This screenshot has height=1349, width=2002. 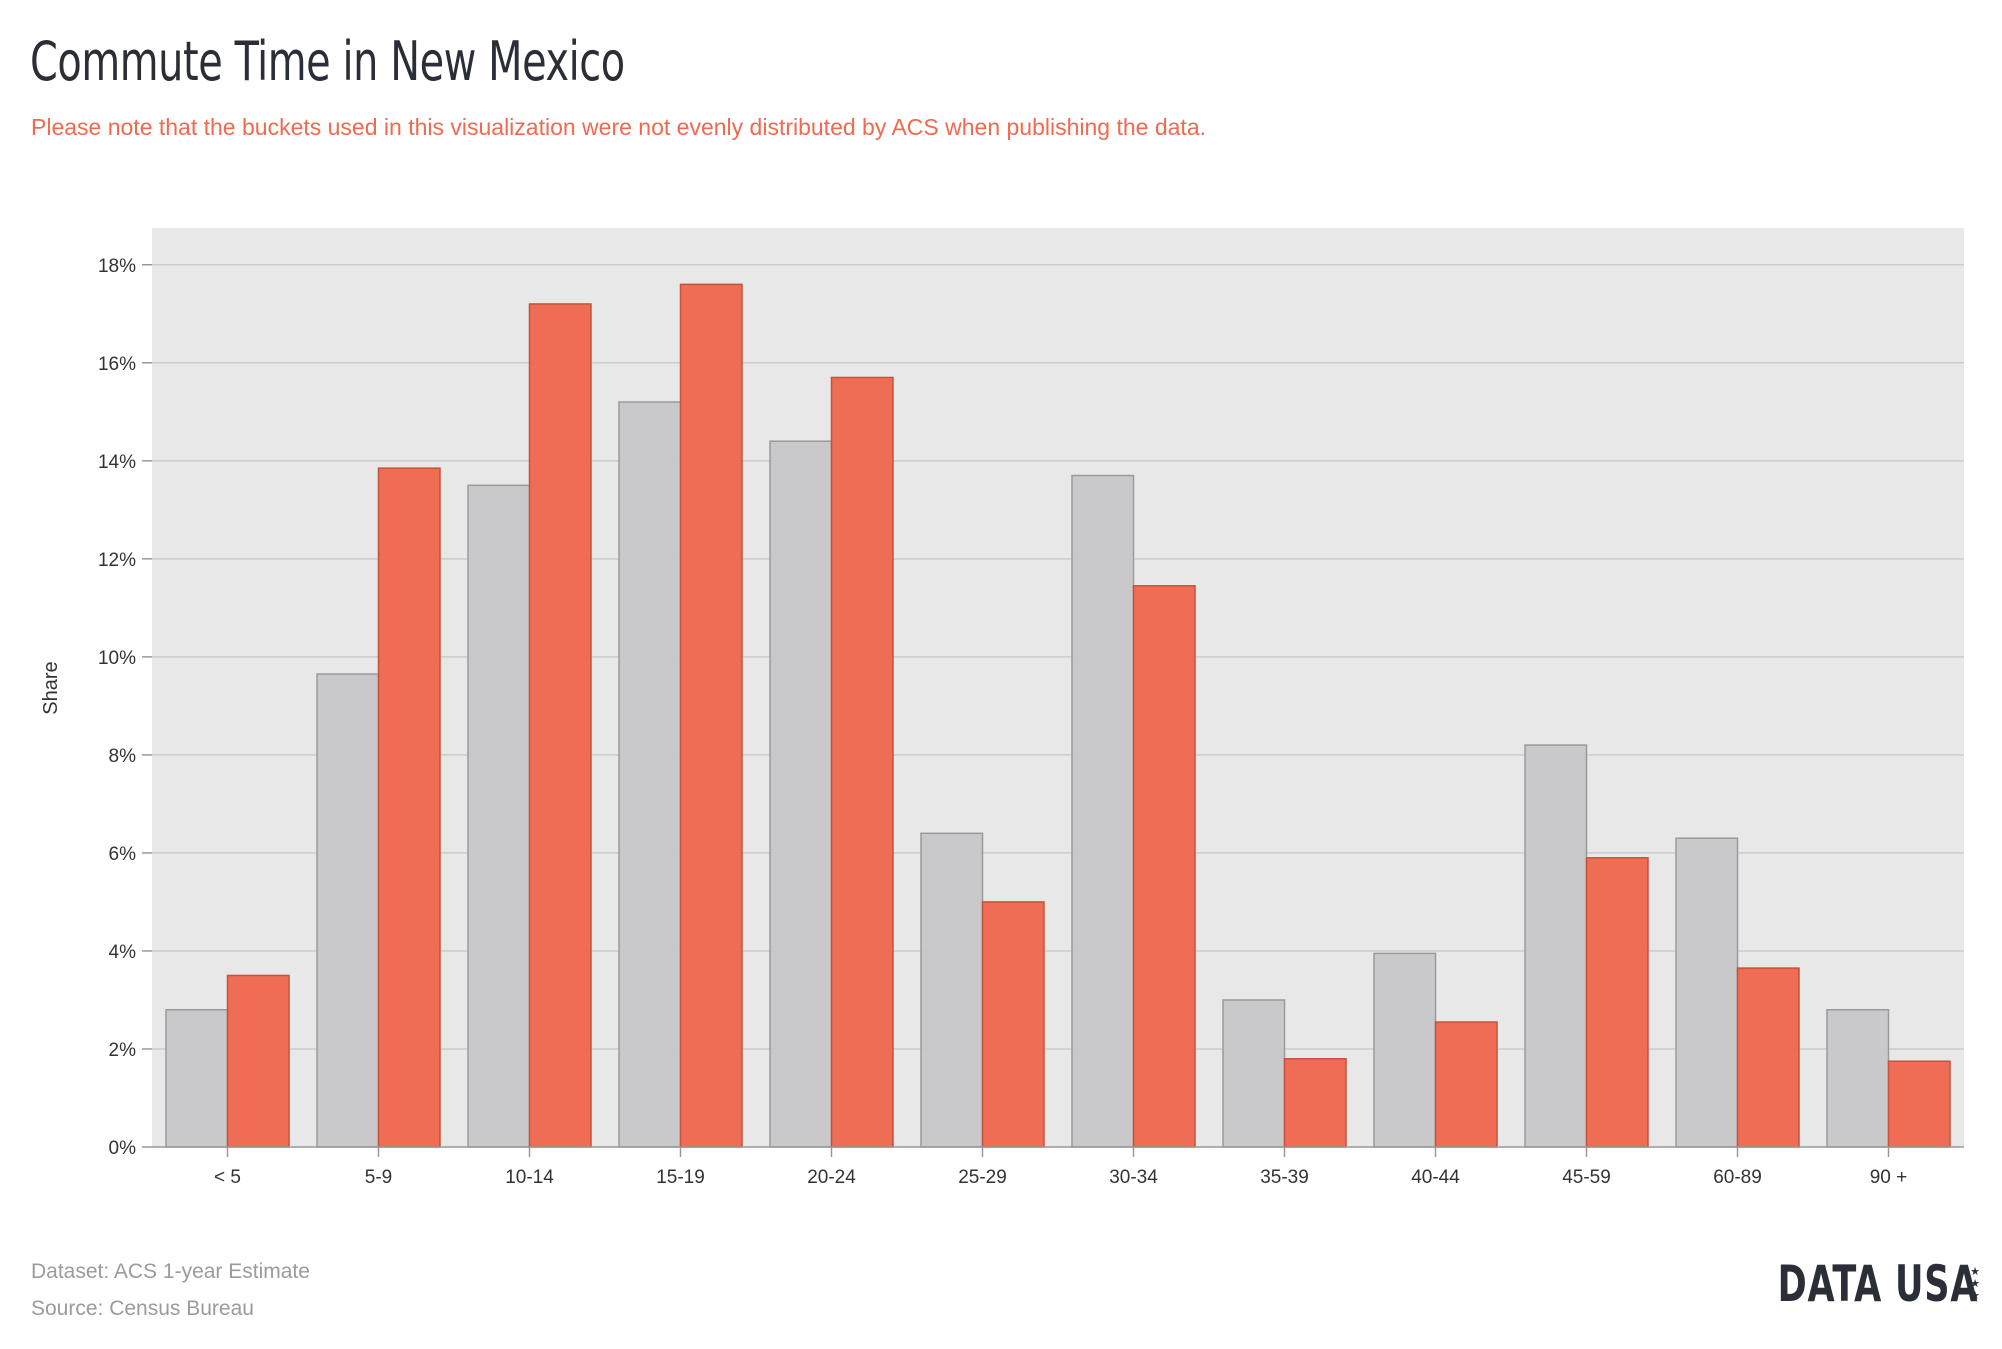 I want to click on x-tick-label: 60-89, so click(x=1737, y=1177).